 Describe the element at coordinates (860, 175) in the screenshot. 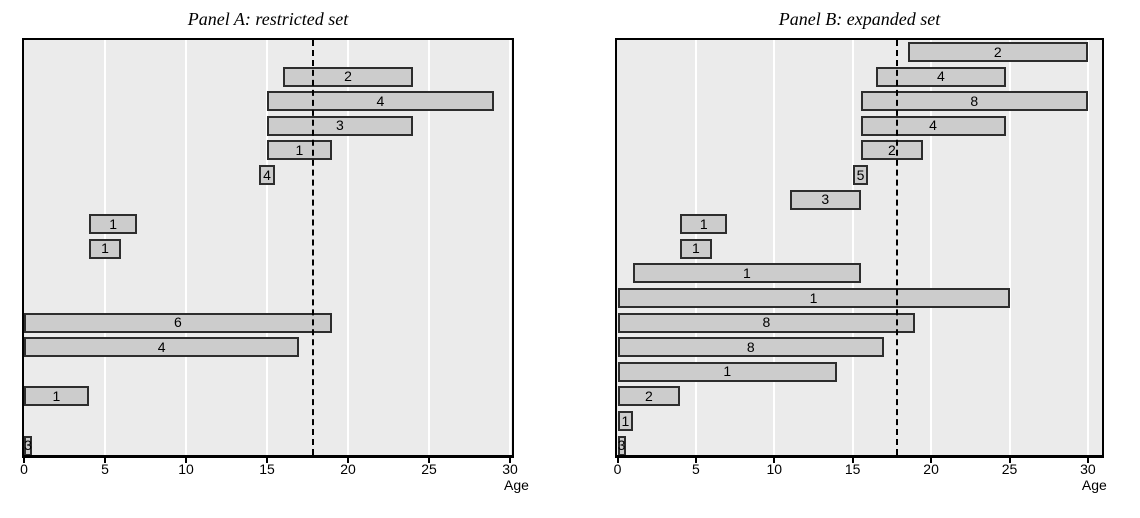

I see `interval-bar: 5` at that location.